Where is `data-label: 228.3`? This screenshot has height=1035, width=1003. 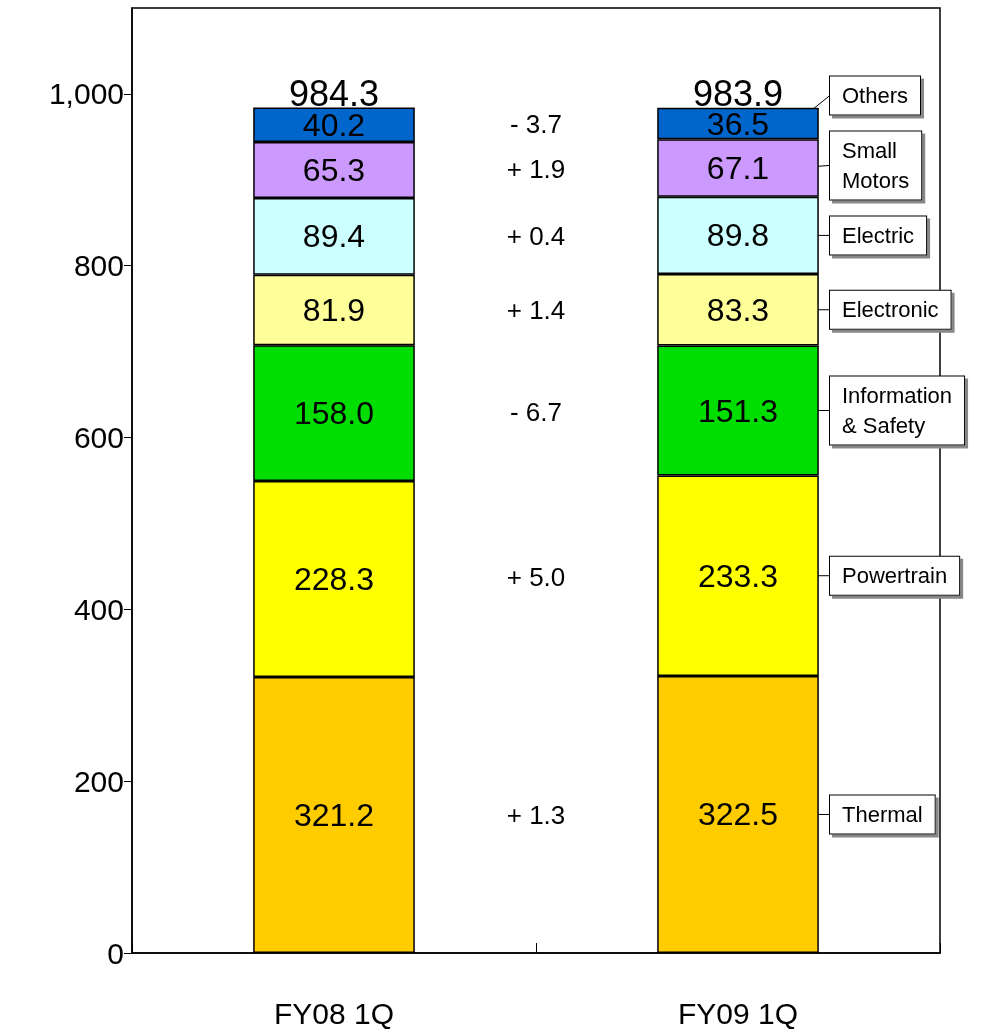 data-label: 228.3 is located at coordinates (334, 578).